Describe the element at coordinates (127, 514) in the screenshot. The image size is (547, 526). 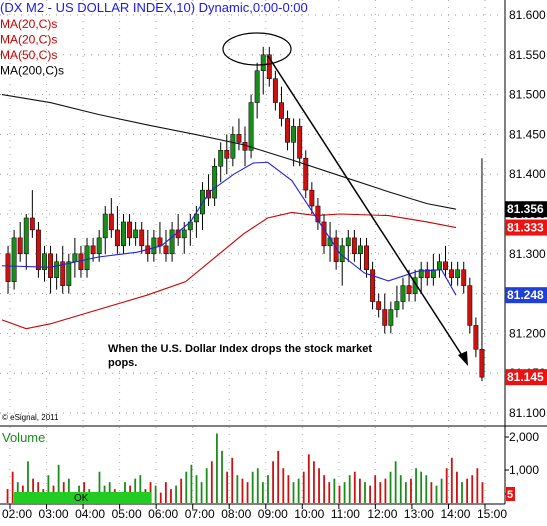
I see `x-tick-label: 05:00` at that location.